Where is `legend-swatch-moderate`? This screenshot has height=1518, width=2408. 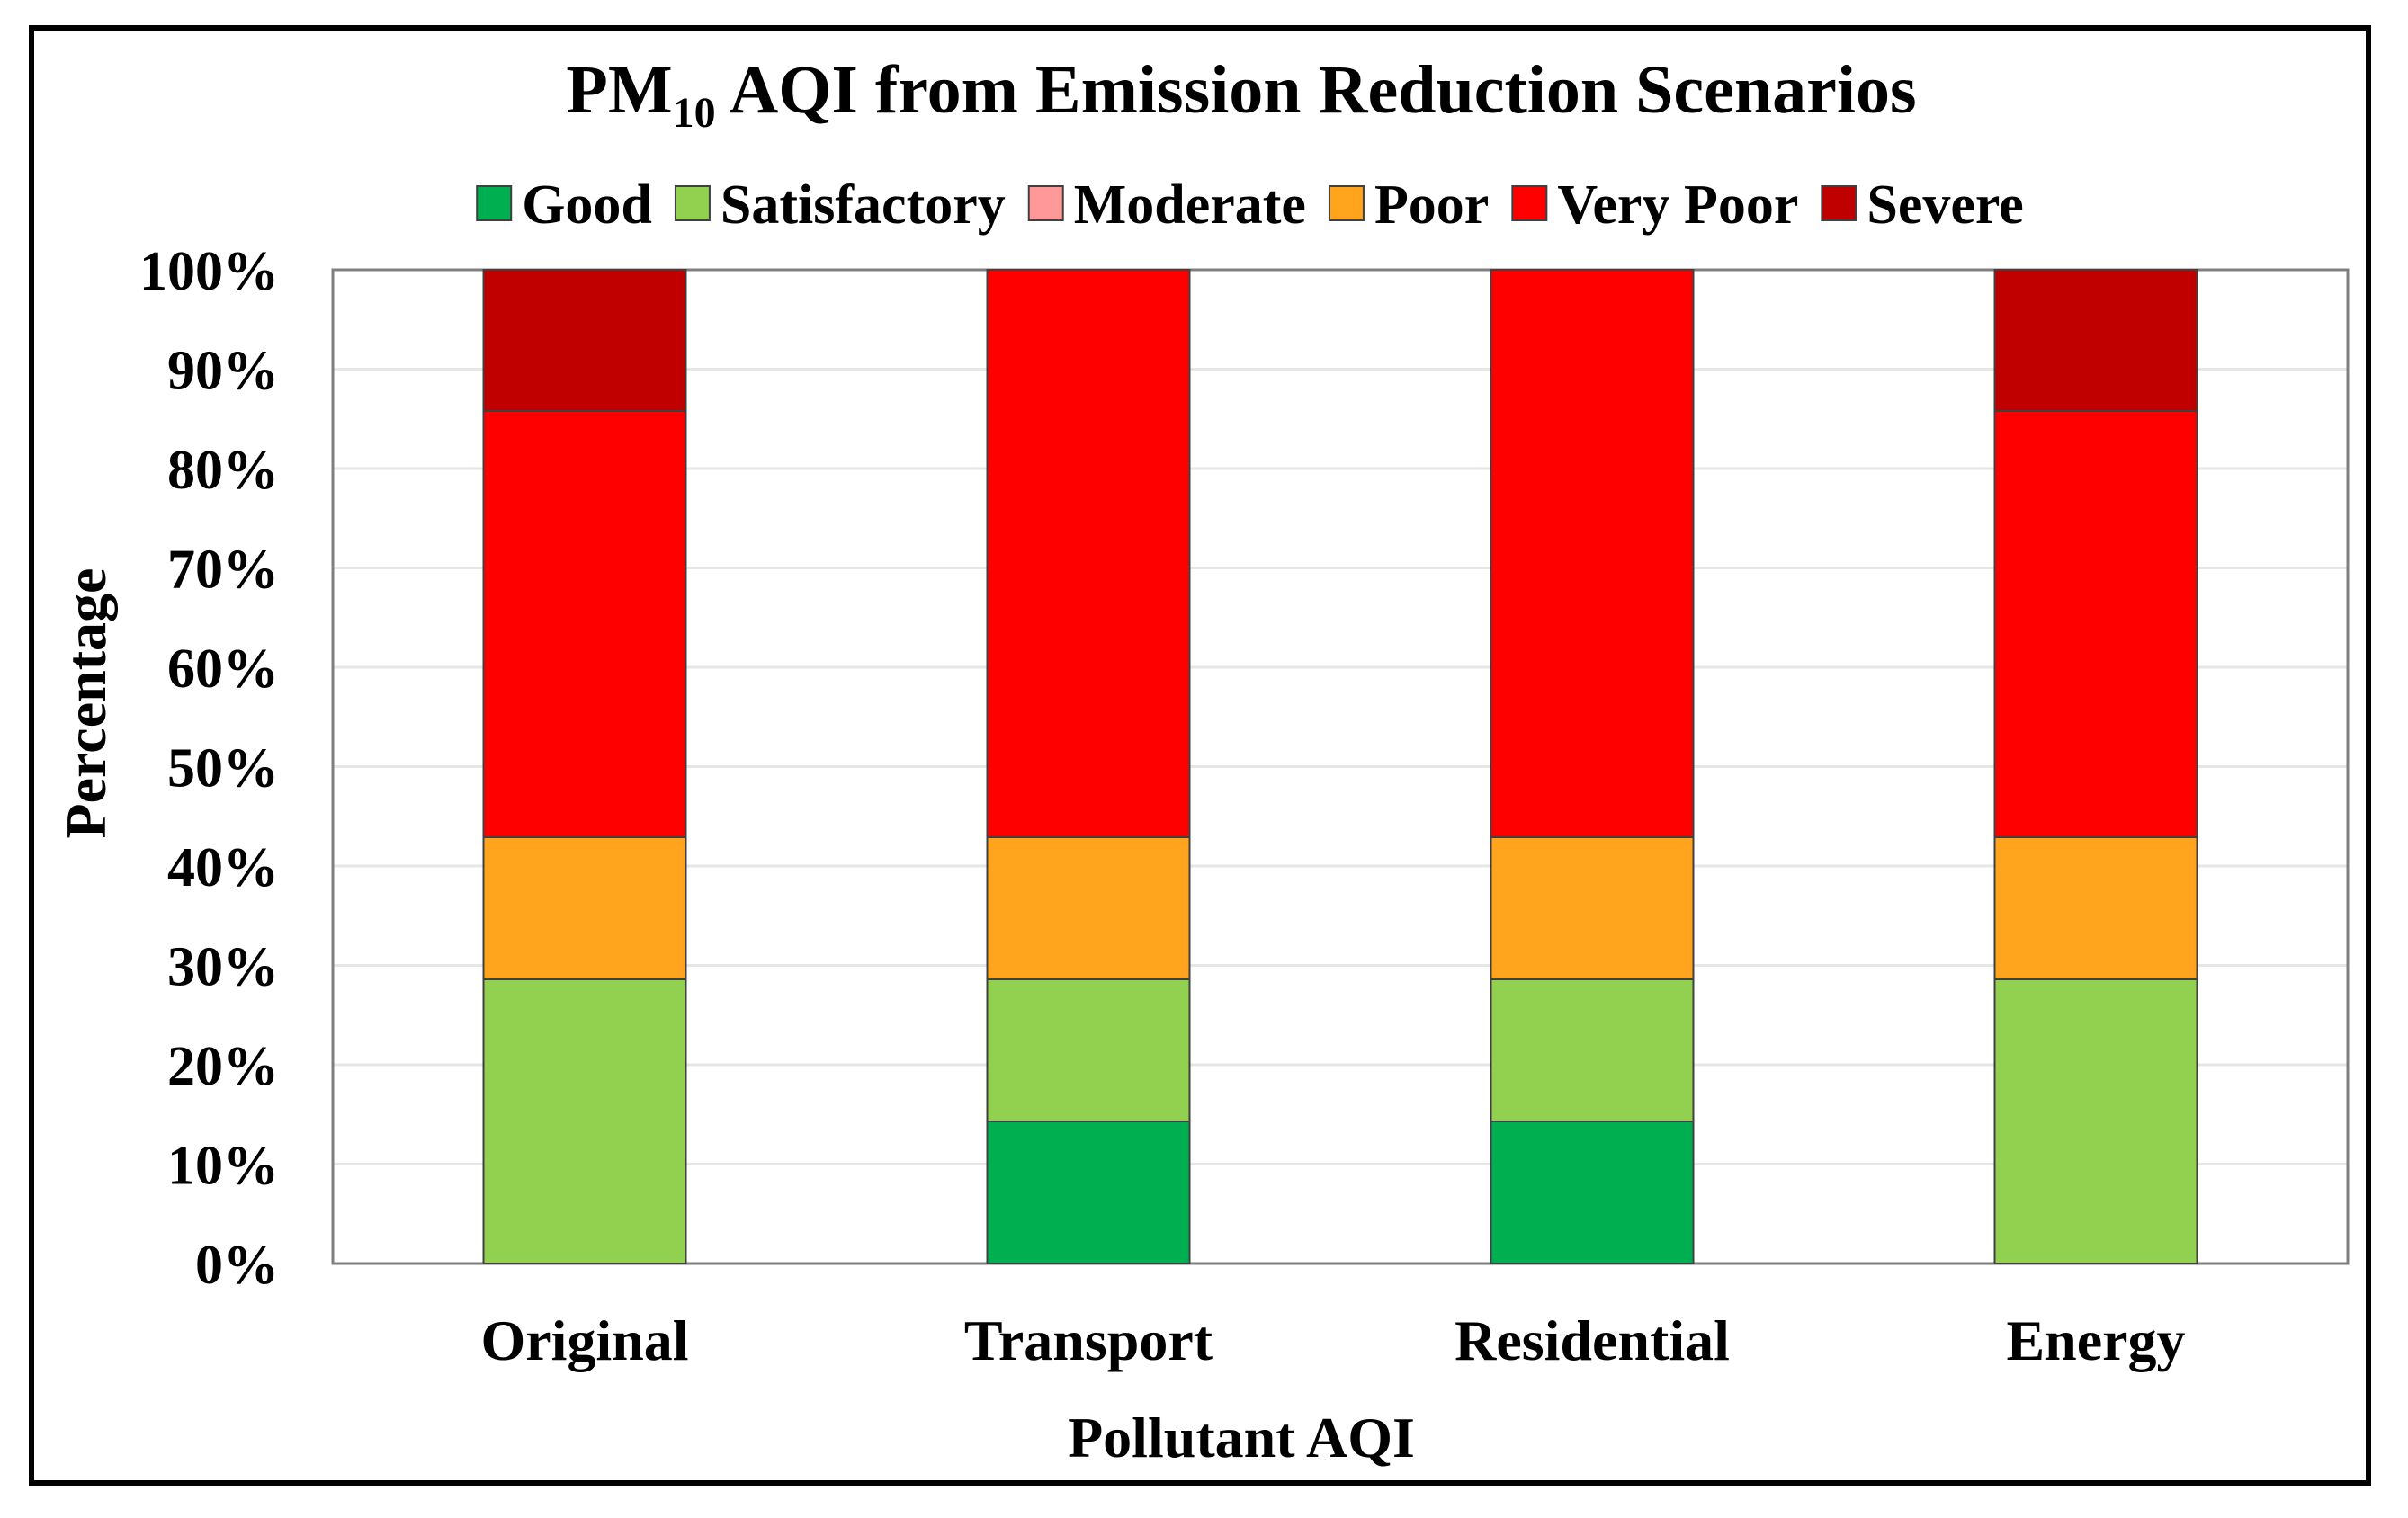 legend-swatch-moderate is located at coordinates (1045, 203).